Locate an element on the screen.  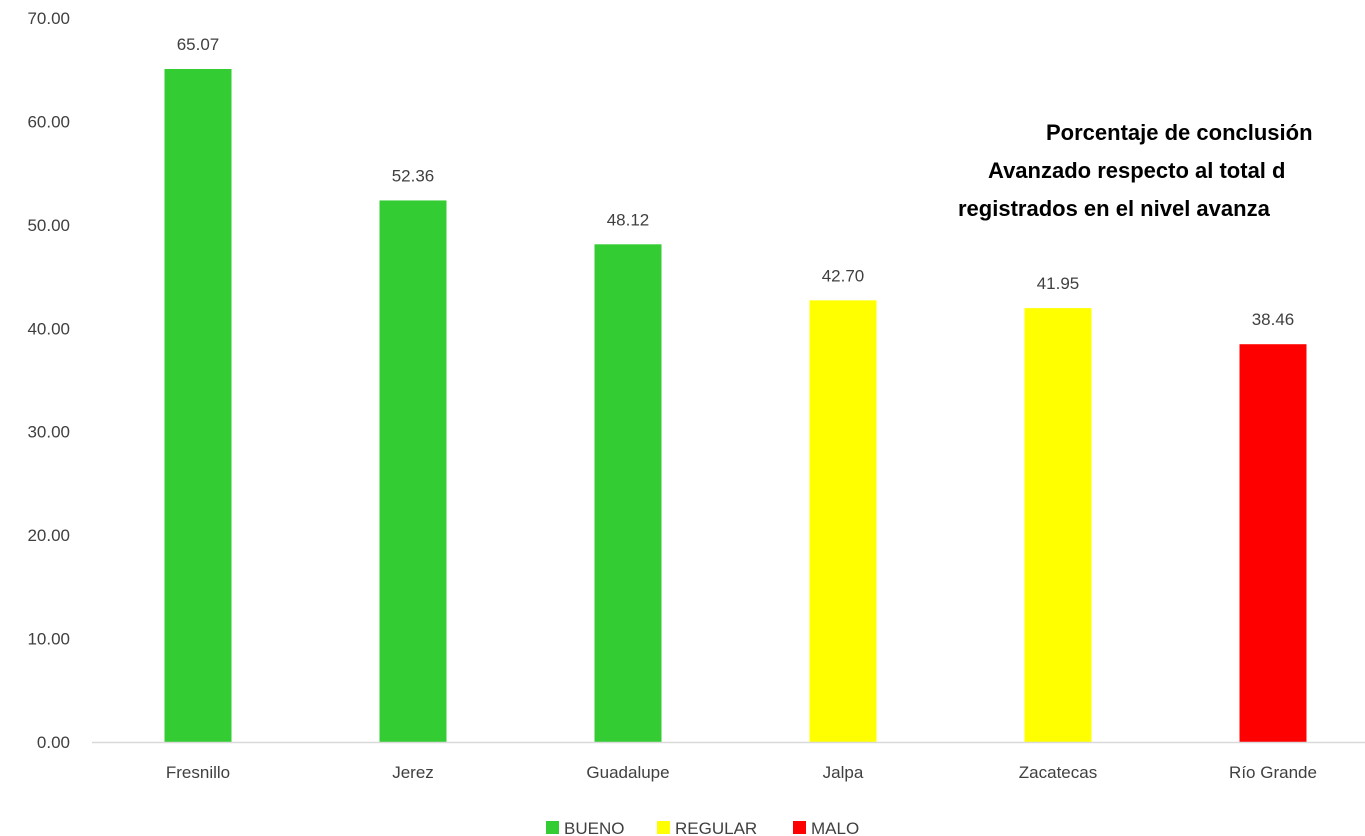
category-label: Jalpa is located at coordinates (843, 772).